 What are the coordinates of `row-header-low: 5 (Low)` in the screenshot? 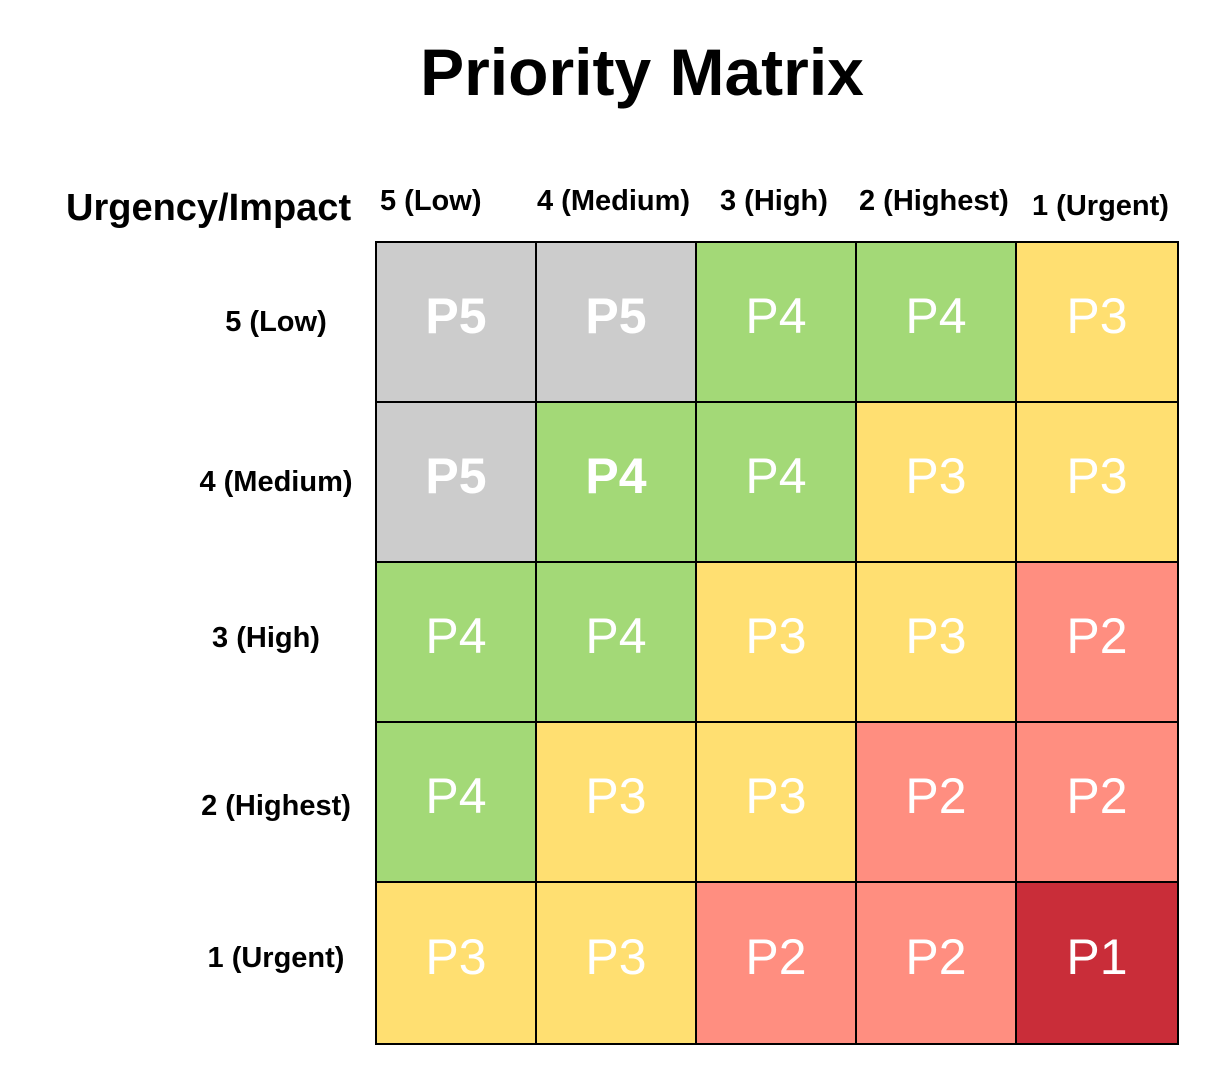 It's located at (276, 322).